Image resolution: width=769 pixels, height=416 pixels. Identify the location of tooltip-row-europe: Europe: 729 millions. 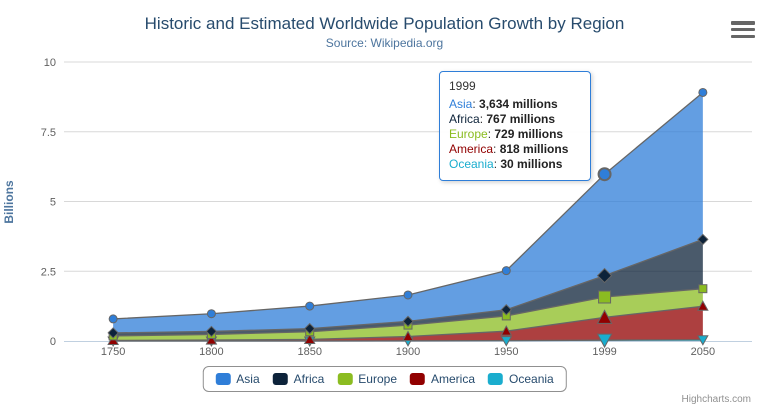
(506, 134).